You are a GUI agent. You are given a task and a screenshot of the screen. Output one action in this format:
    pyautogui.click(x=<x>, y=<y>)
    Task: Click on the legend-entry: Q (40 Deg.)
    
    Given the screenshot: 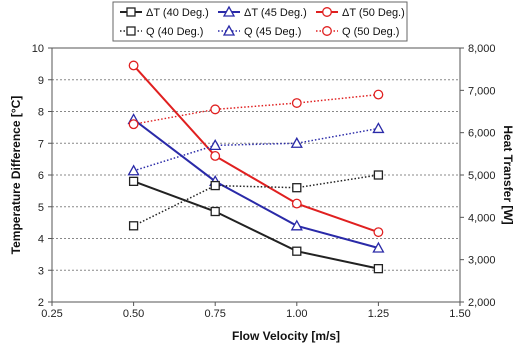 What is the action you would take?
    pyautogui.click(x=161, y=32)
    